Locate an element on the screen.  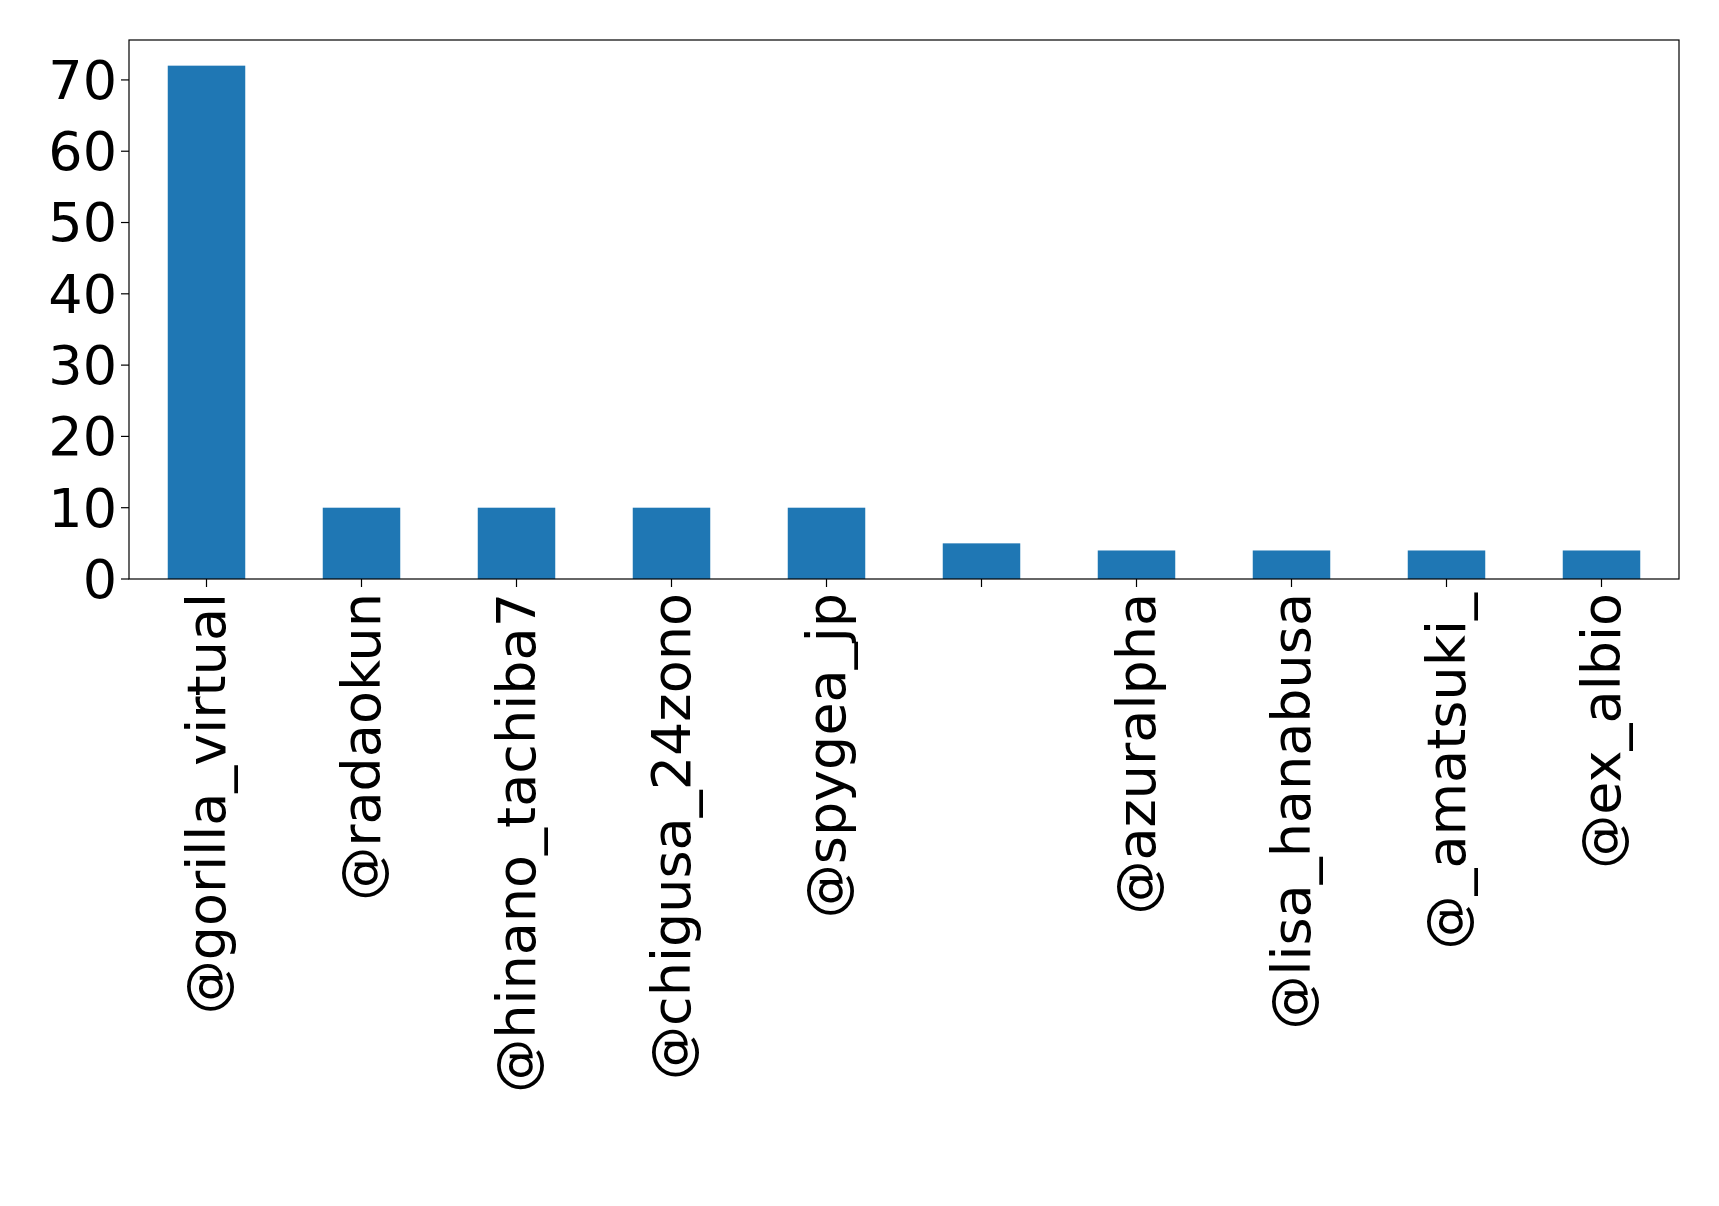
x-tick-label: @chigusa_24zono is located at coordinates (672, 837).